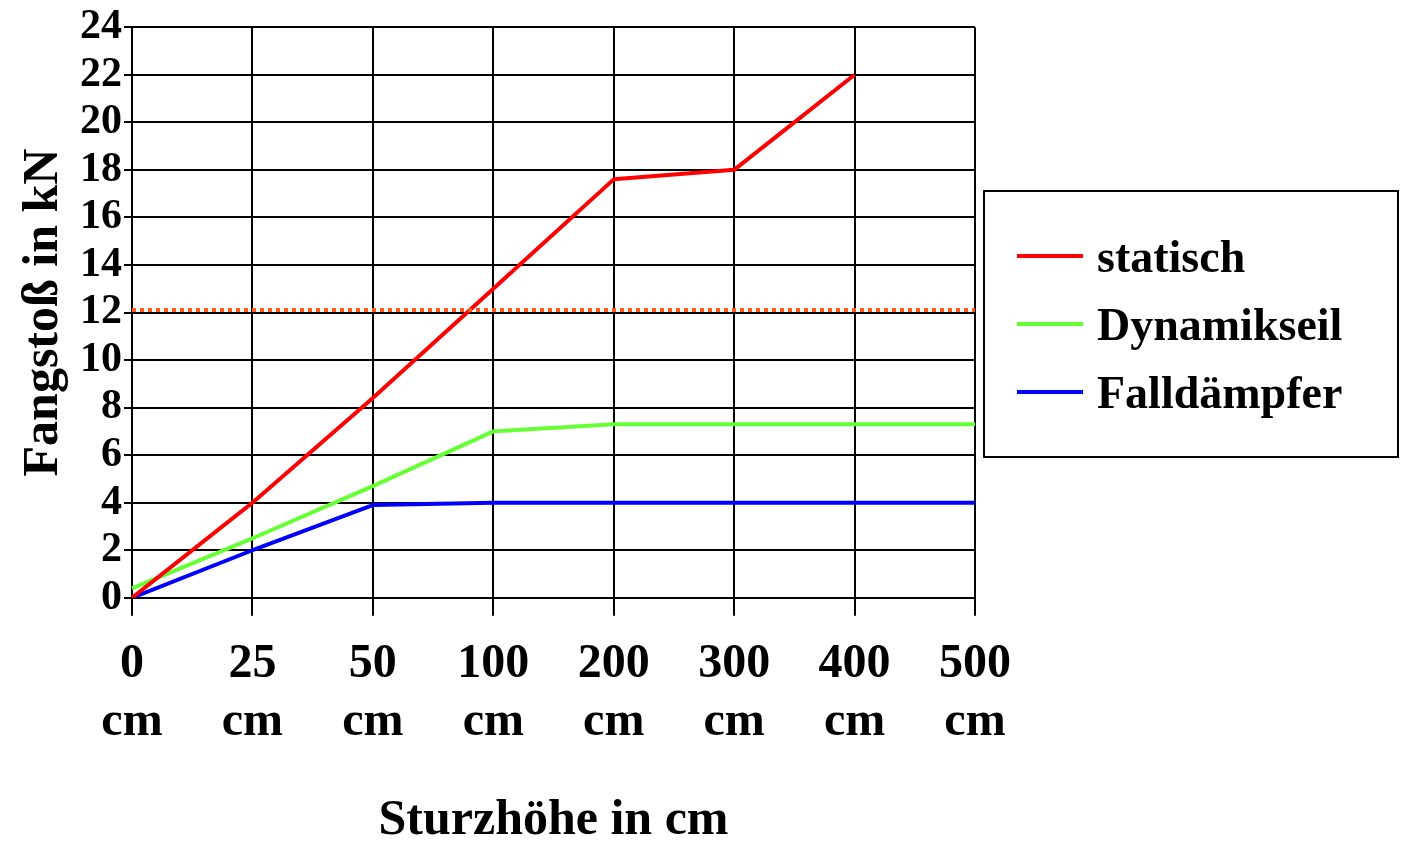 The height and width of the screenshot is (860, 1405). Describe the element at coordinates (1220, 392) in the screenshot. I see `legend-label: Falldämpfer` at that location.